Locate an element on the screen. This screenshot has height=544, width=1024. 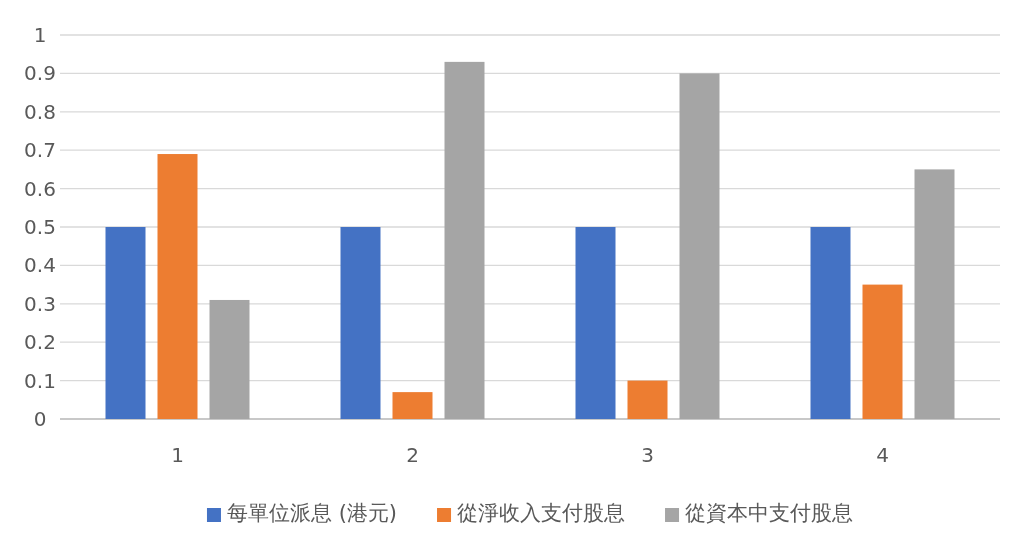
x-tick-label: 2 is located at coordinates (412, 455).